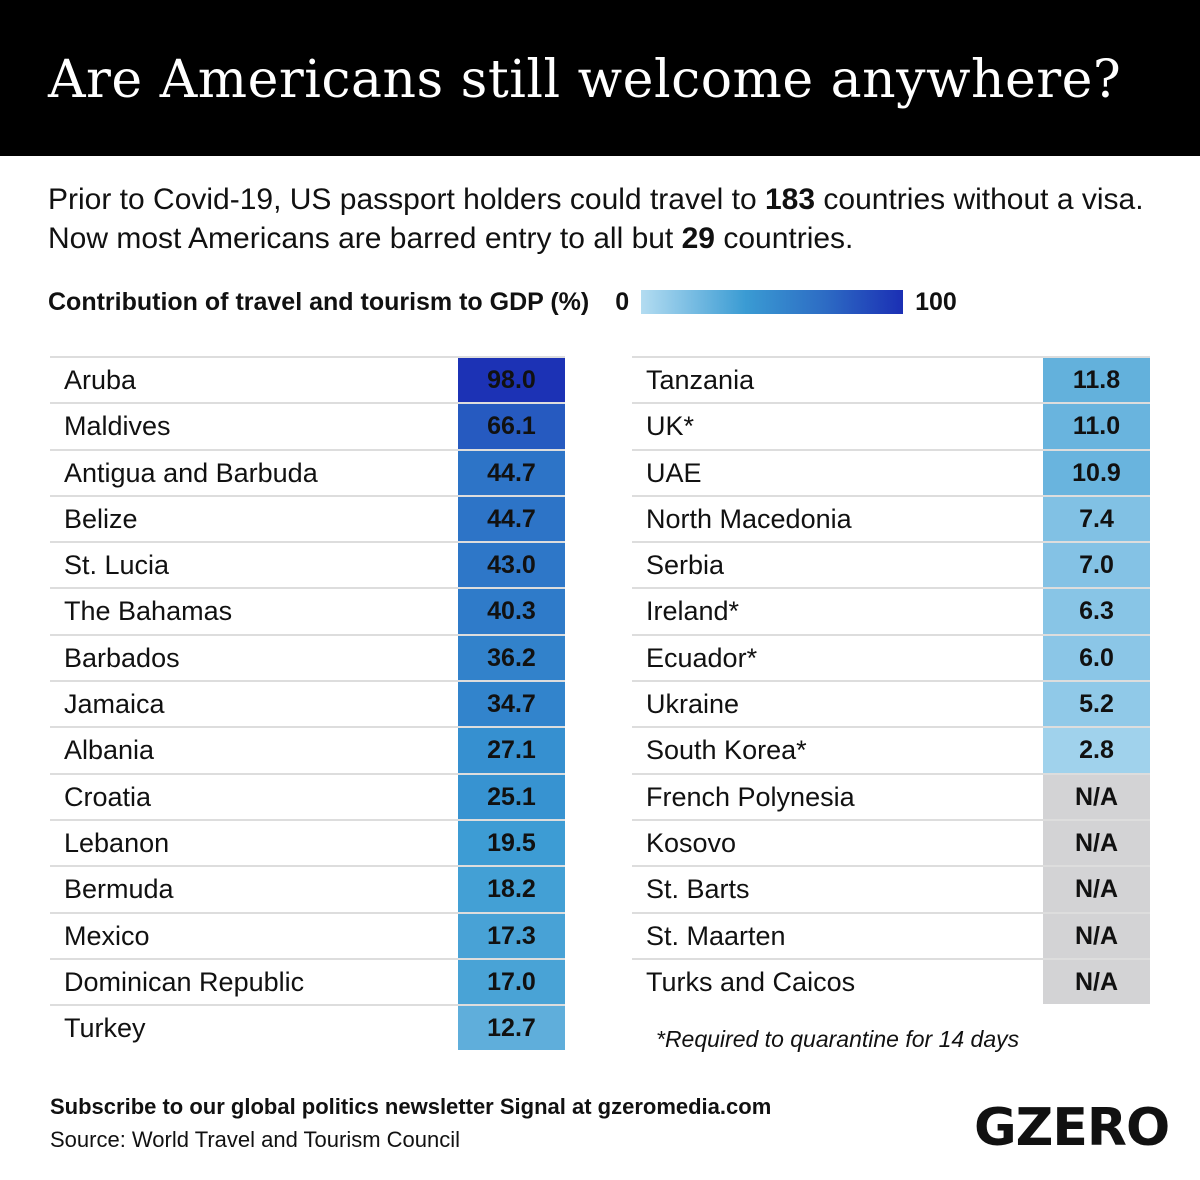  What do you see at coordinates (511, 704) in the screenshot?
I see `gdp-value-cell: 34.7` at bounding box center [511, 704].